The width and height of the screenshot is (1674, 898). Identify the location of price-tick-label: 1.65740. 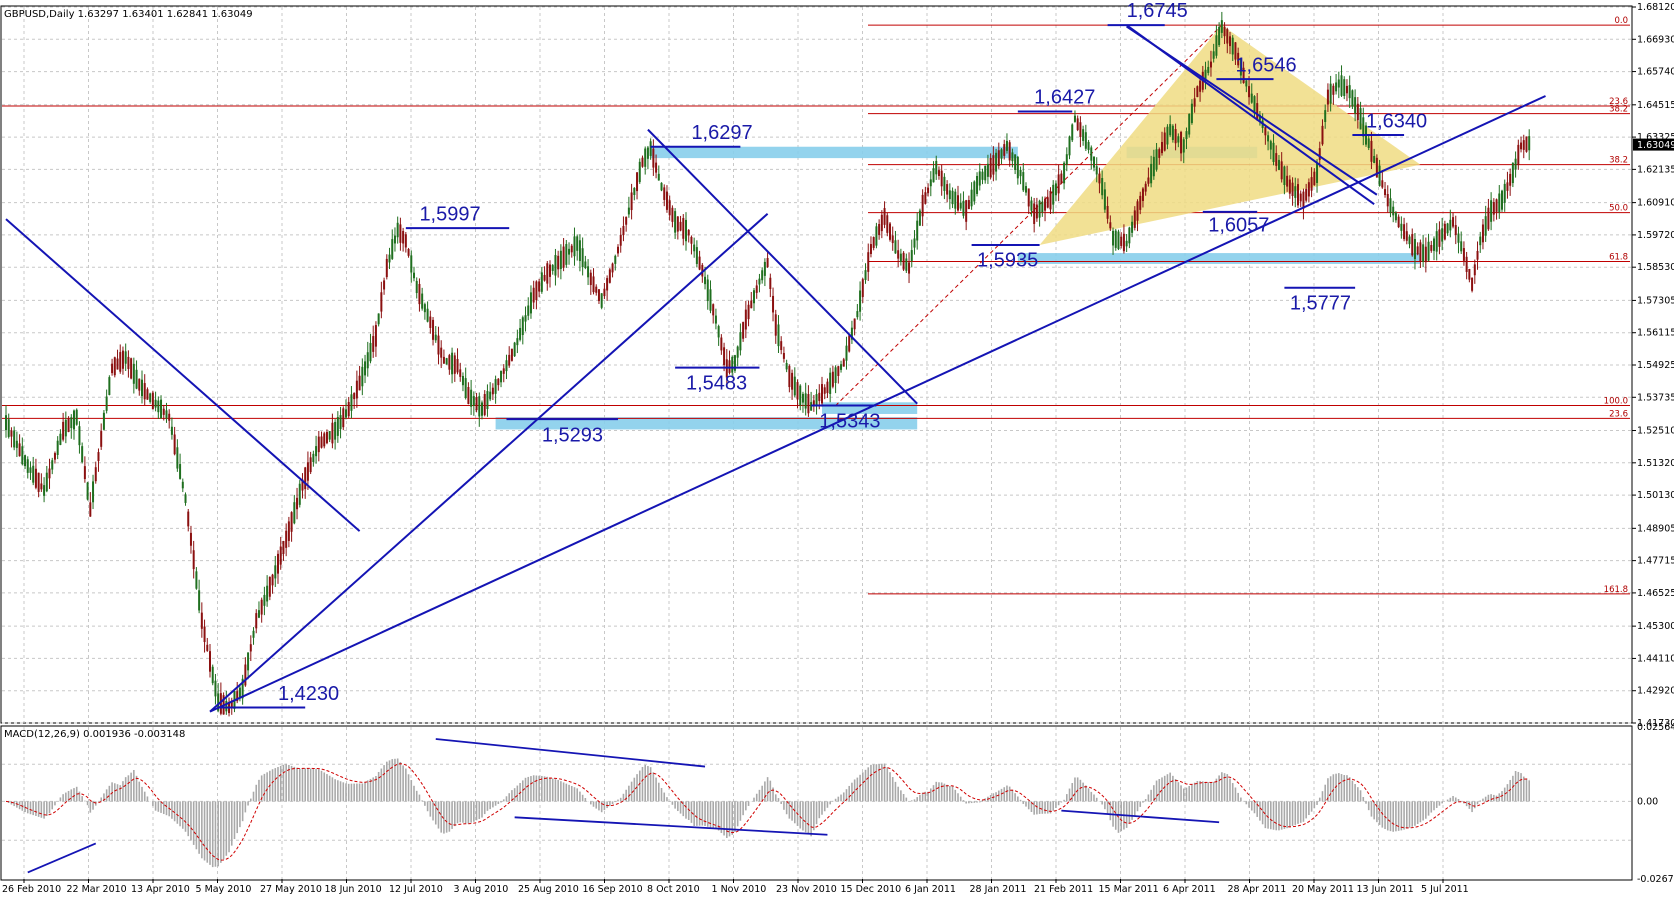
(1655, 72).